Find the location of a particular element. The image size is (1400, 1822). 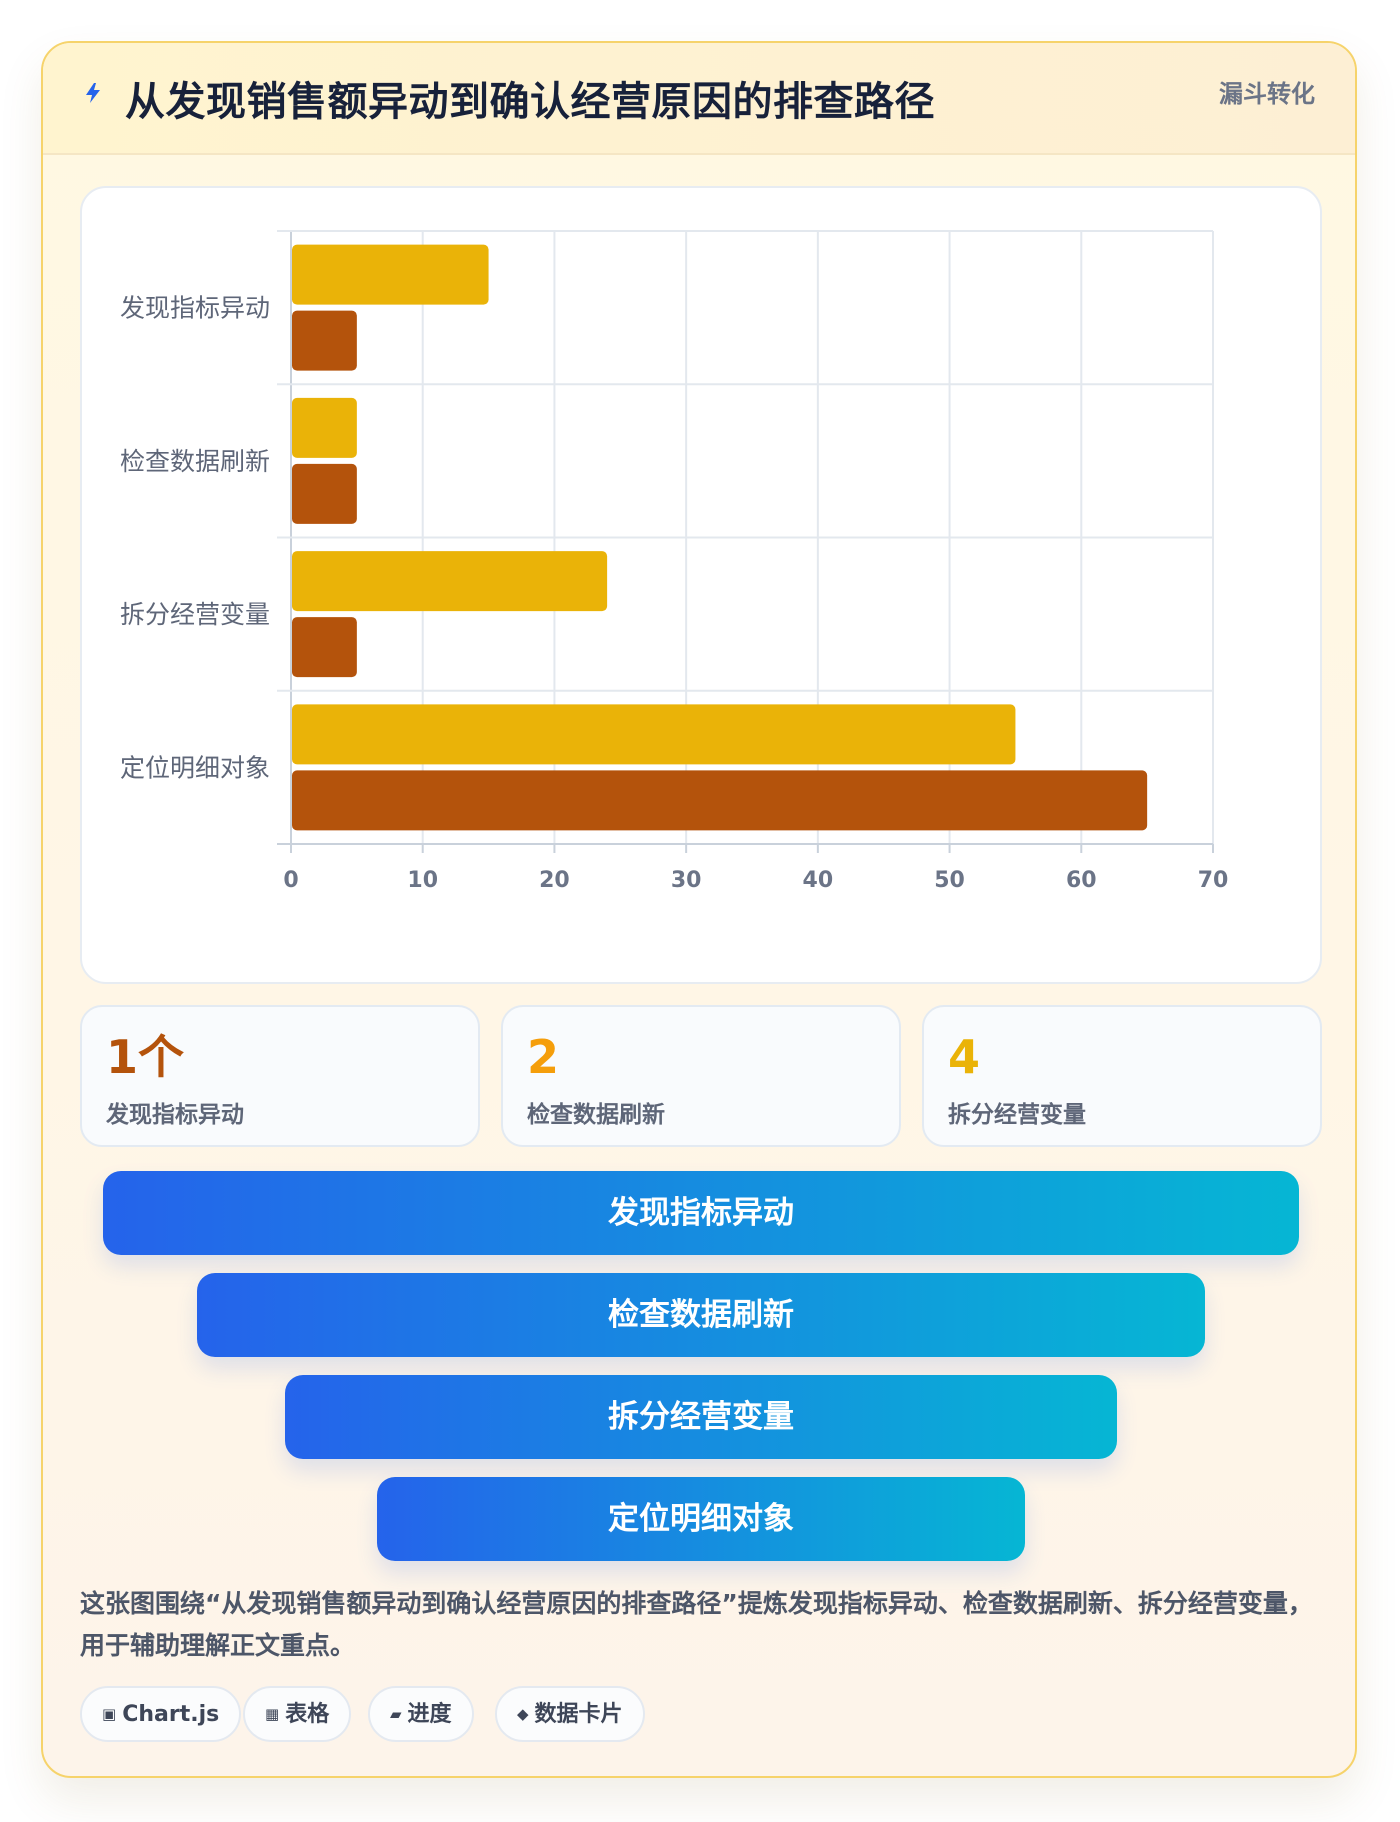

y-category-label: 检查数据刷新 is located at coordinates (195, 461).